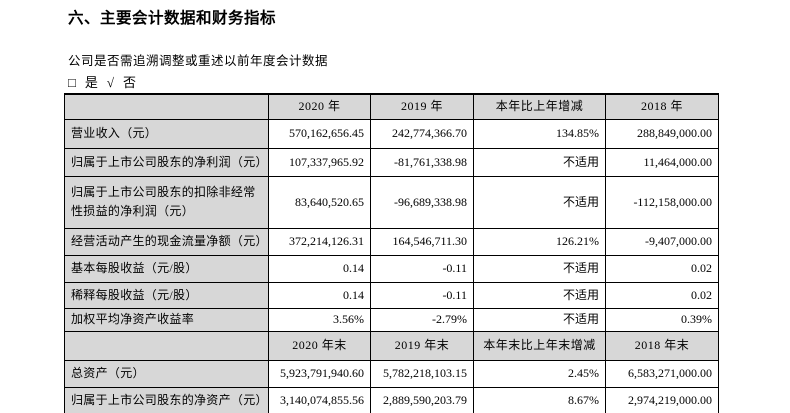 Image resolution: width=790 pixels, height=413 pixels. I want to click on value-cell: 3,140,074,855.56, so click(319, 399).